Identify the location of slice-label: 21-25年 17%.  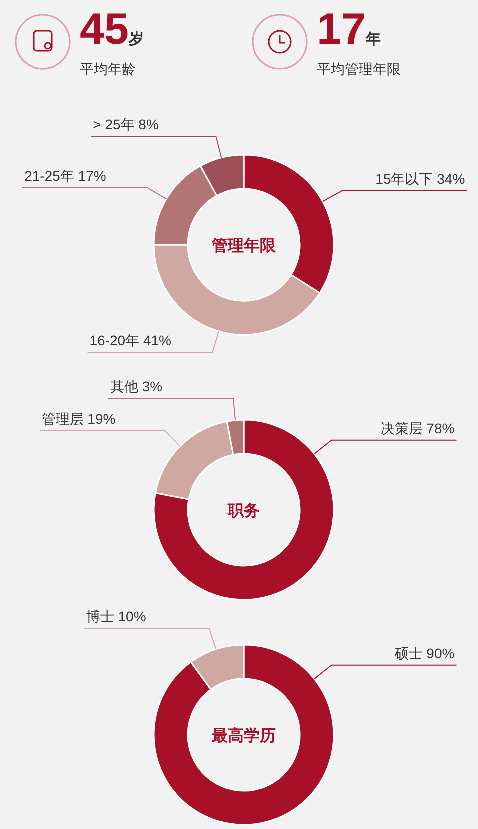
(65, 176).